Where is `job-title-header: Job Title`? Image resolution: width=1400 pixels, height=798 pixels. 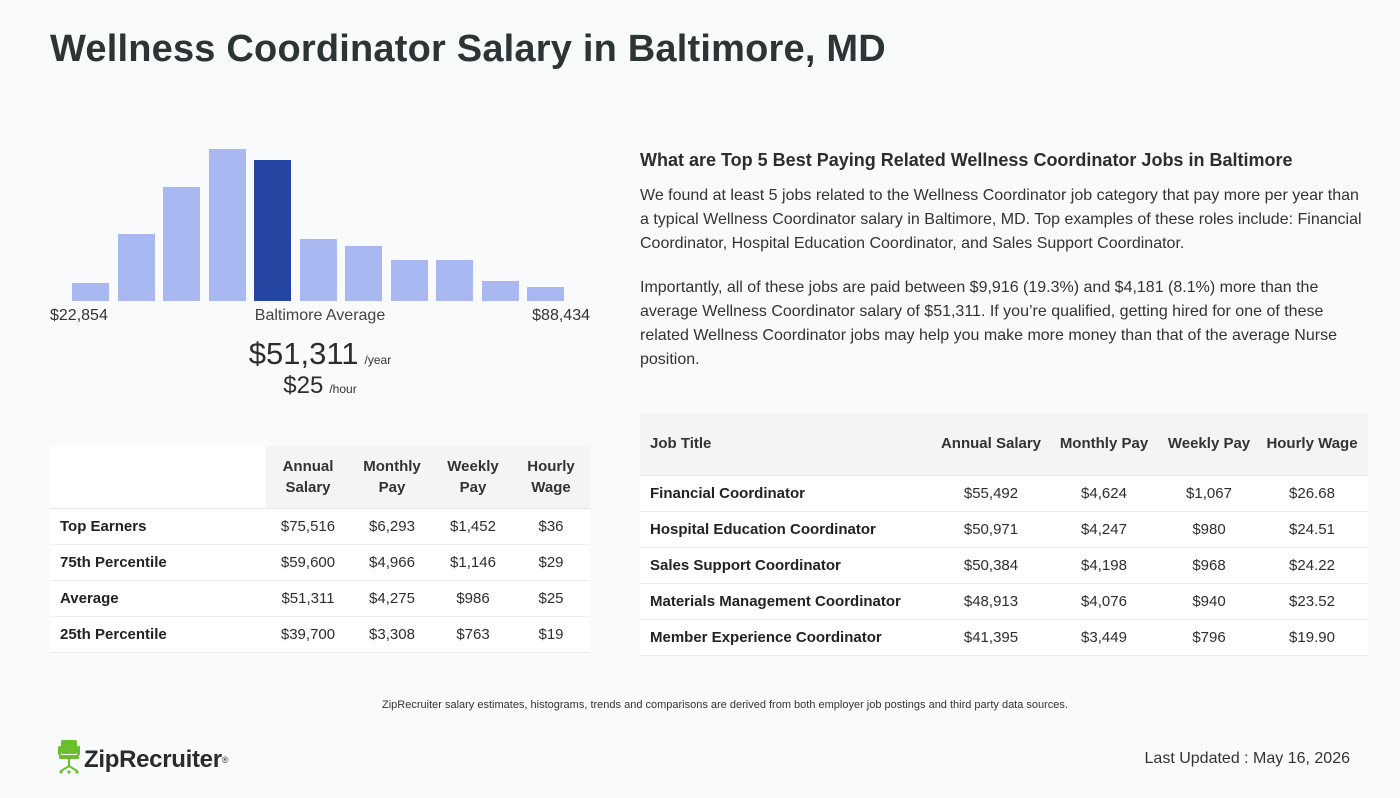
job-title-header: Job Title is located at coordinates (788, 444).